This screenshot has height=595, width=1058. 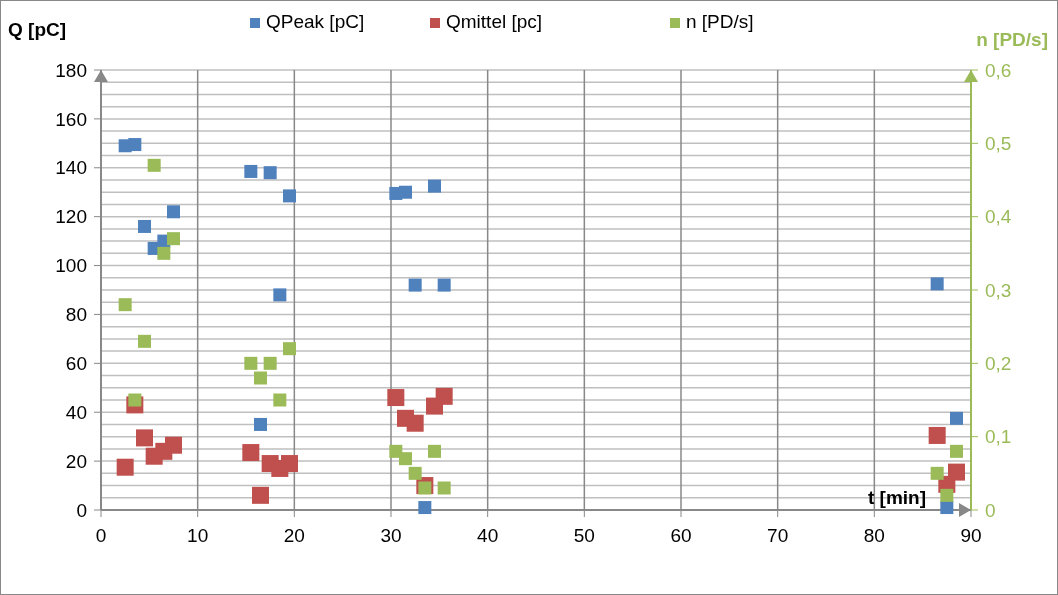 I want to click on y2-tick-label: 0,2, so click(x=998, y=363).